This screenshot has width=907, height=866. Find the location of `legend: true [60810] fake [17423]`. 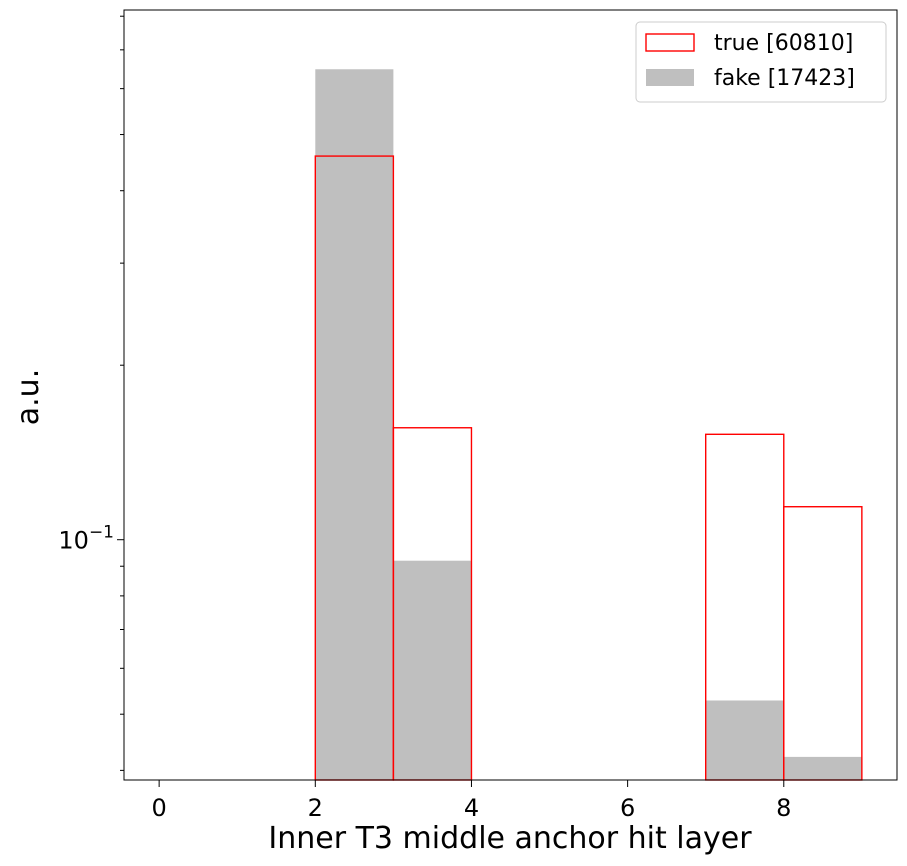

legend: true [60810] fake [17423] is located at coordinates (761, 62).